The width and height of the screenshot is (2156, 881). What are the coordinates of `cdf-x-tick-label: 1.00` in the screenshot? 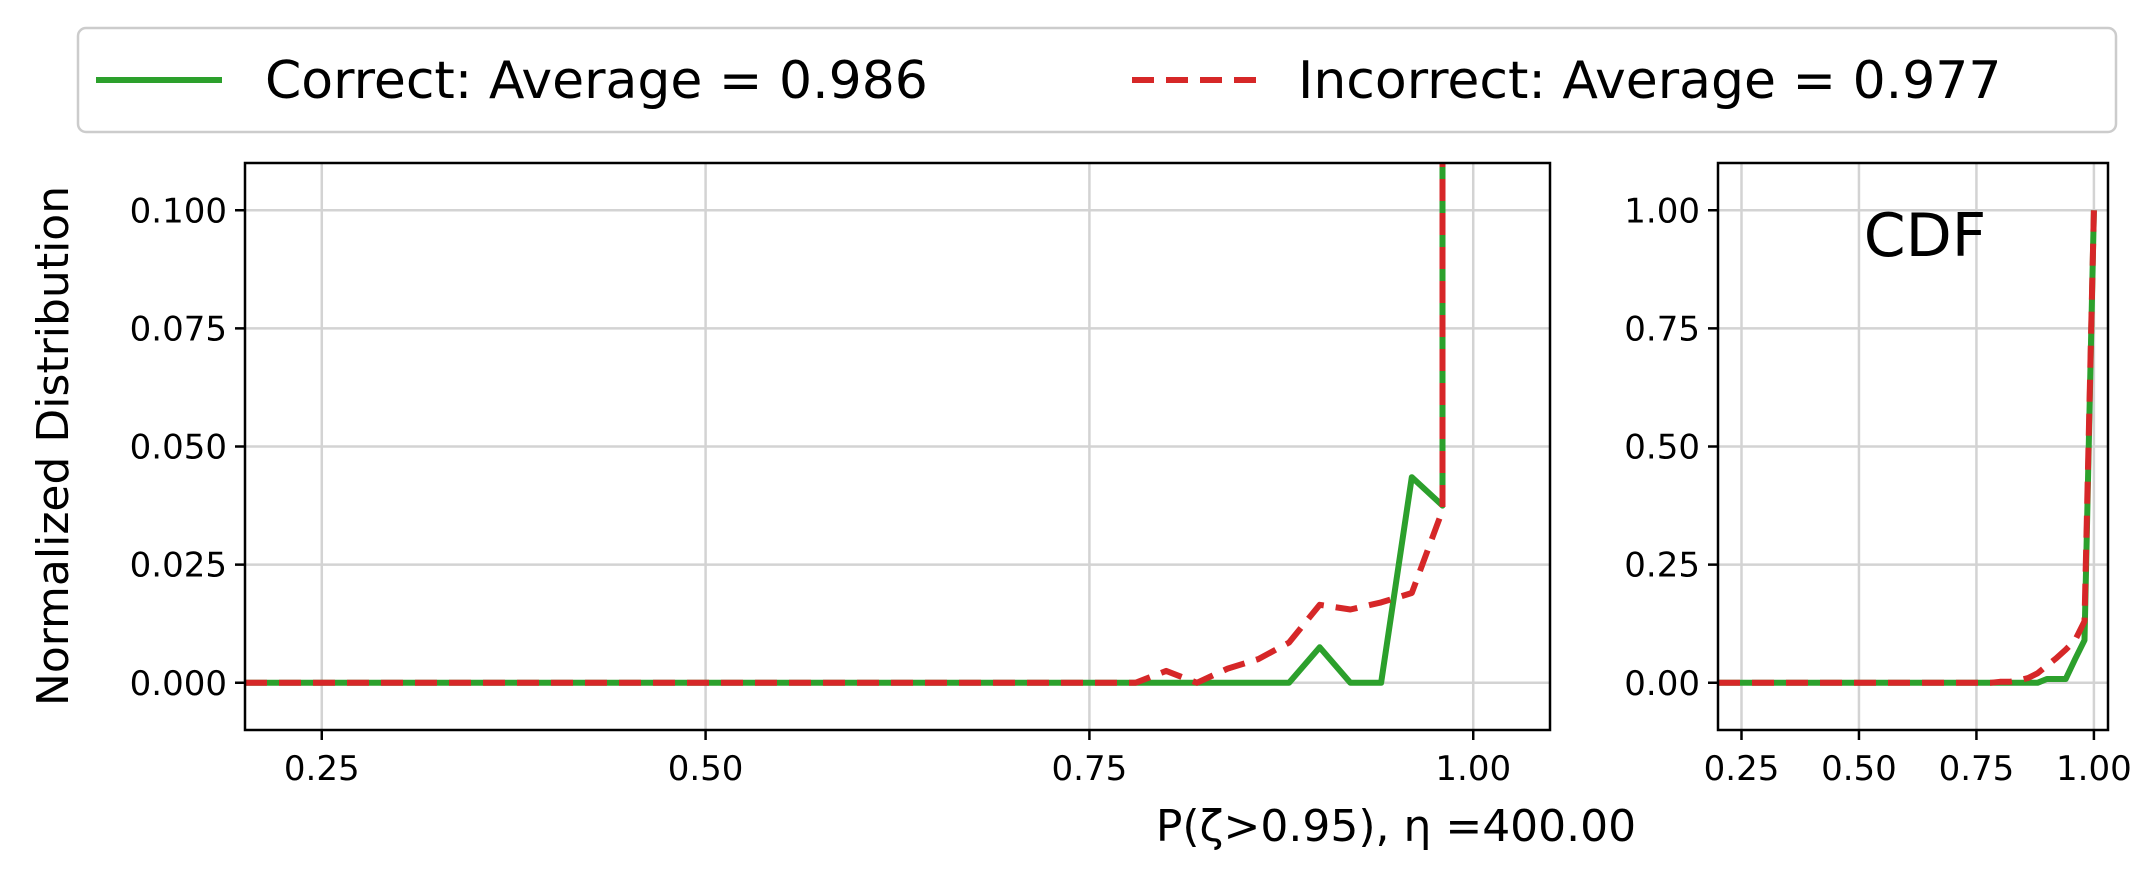 It's located at (2094, 769).